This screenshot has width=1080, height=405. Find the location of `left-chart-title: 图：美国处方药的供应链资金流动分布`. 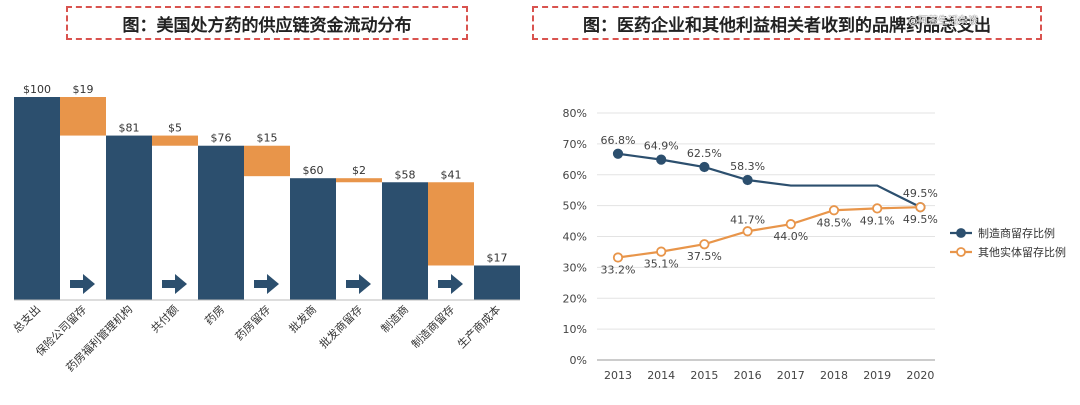

left-chart-title: 图：美国处方药的供应链资金流动分布 is located at coordinates (267, 23).